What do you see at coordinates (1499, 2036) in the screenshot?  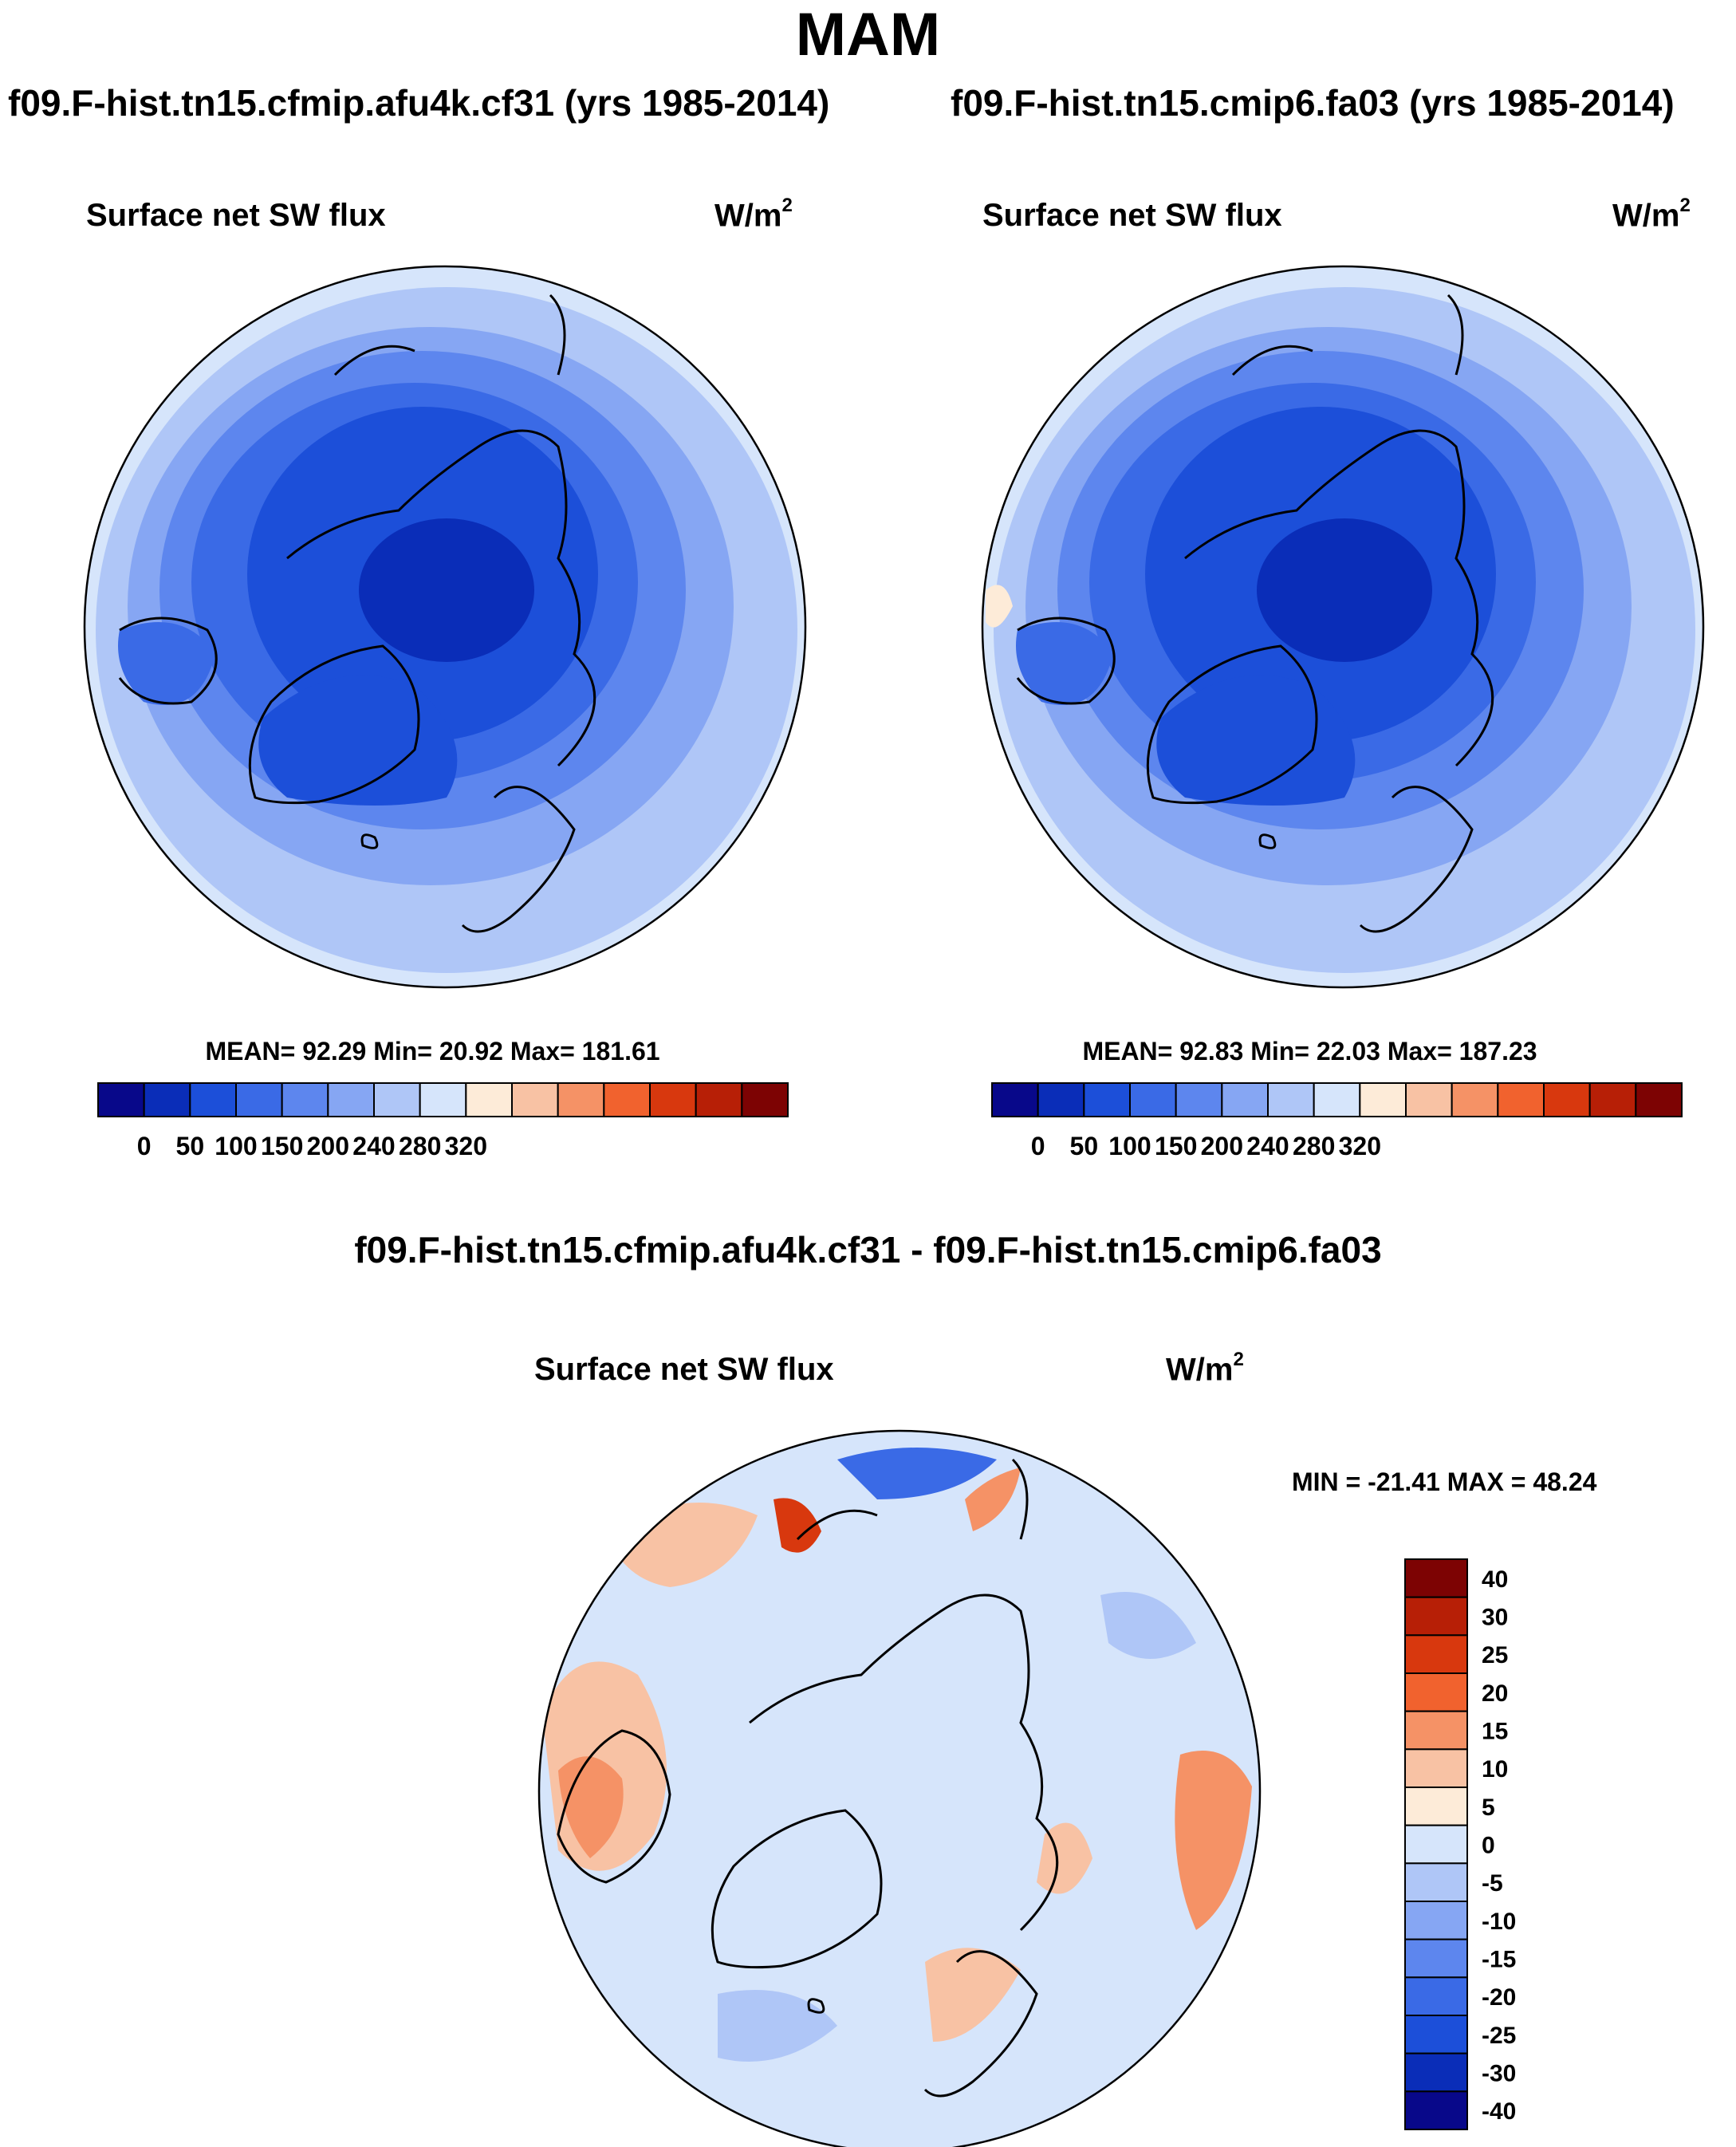 I see `diff-colorbar-label: -25` at bounding box center [1499, 2036].